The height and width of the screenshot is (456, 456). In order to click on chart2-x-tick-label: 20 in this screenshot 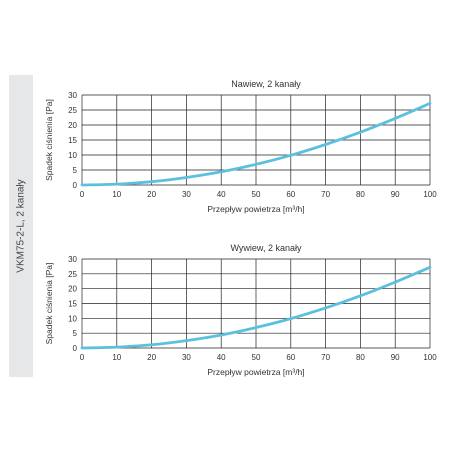, I will do `click(151, 357)`.